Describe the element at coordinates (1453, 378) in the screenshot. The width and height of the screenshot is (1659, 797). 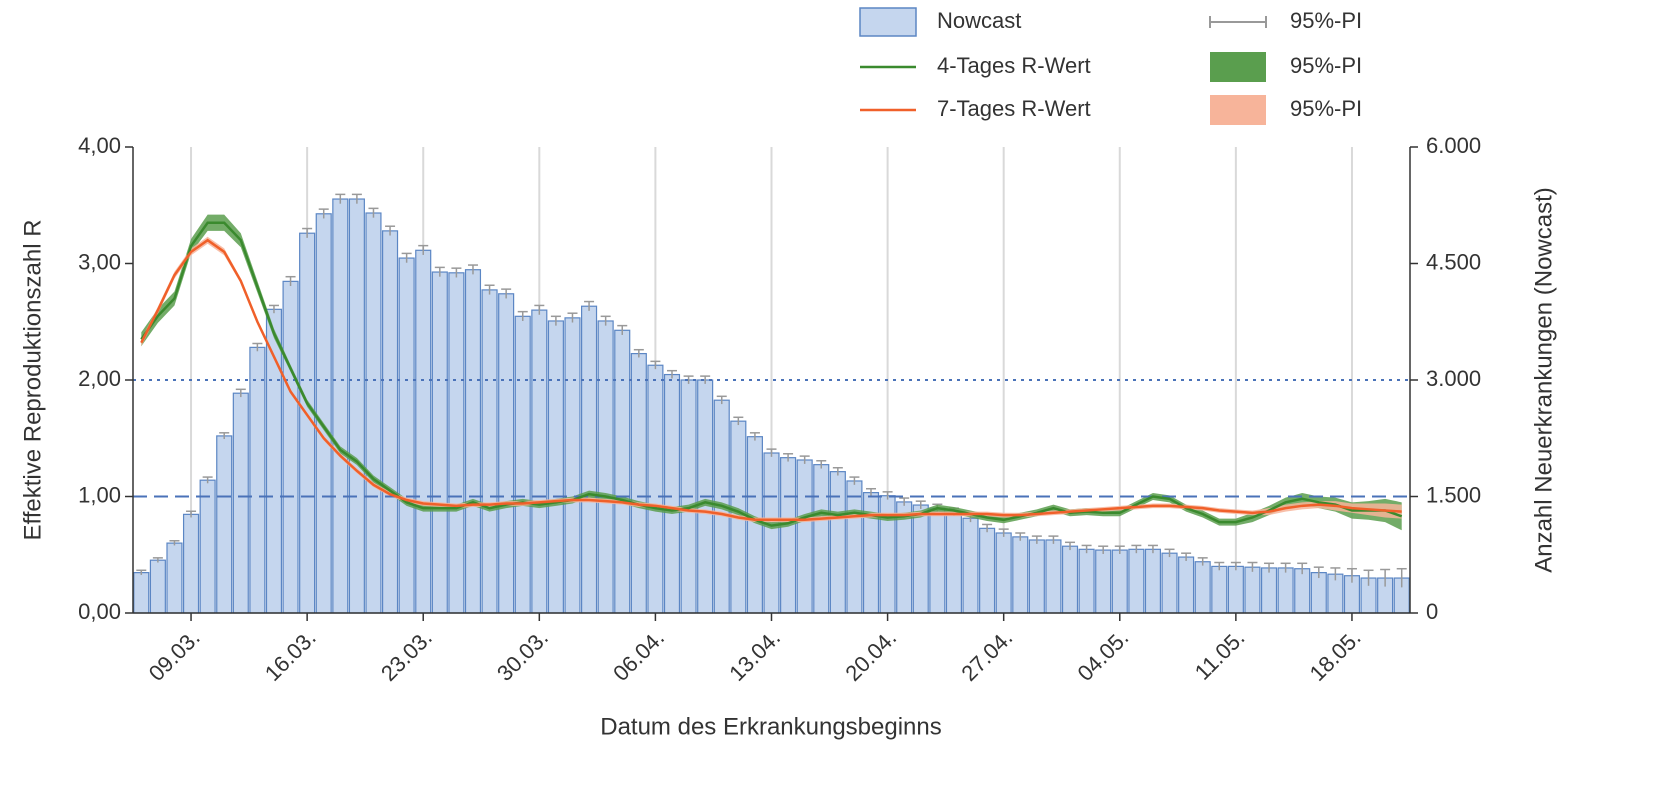
I see `y2-tick-label: 3.000` at that location.